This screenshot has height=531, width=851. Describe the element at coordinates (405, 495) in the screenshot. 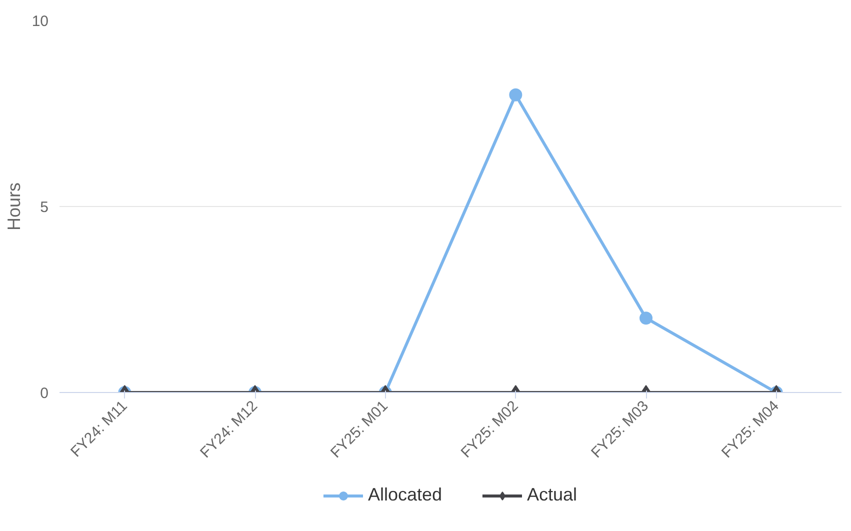

I see `legend-label: Allocated` at that location.